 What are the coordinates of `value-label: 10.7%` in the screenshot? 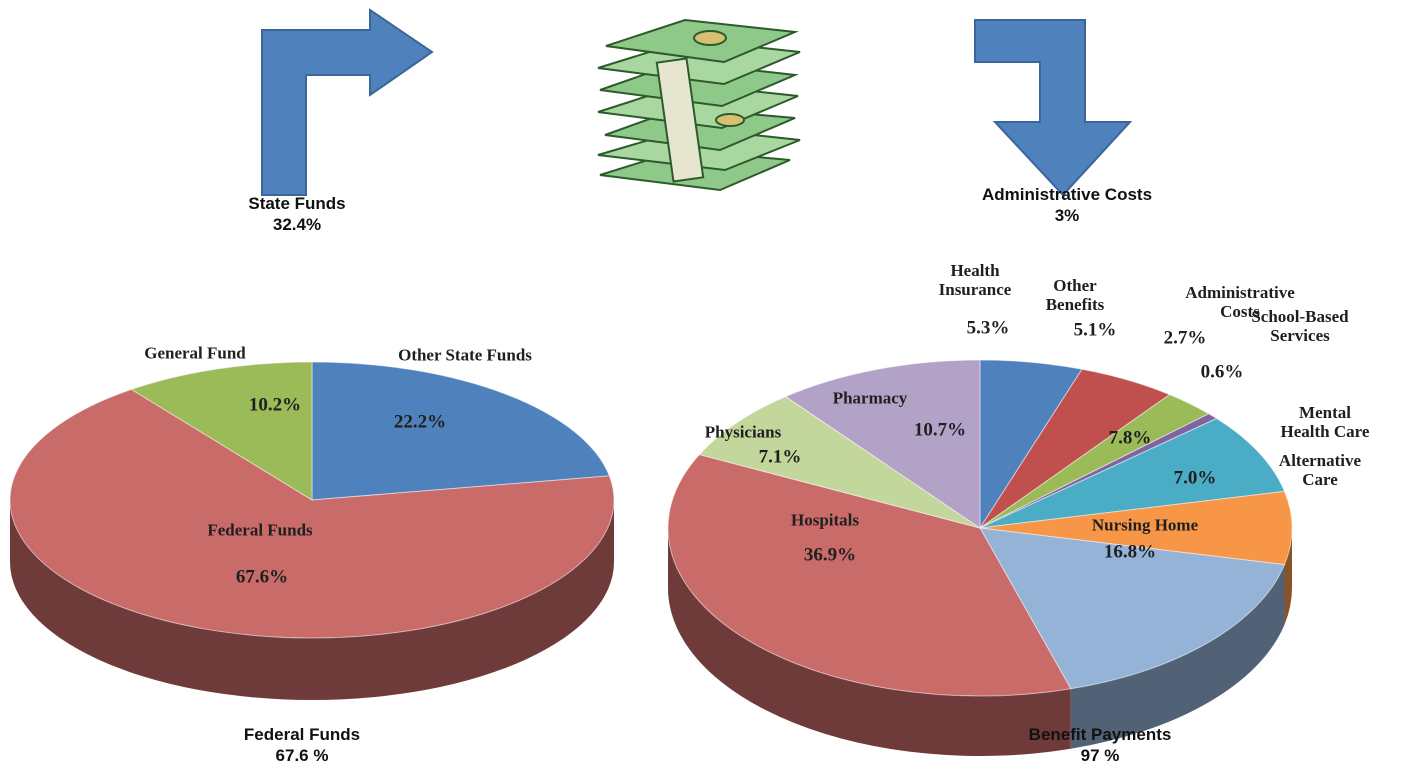 It's located at (940, 430).